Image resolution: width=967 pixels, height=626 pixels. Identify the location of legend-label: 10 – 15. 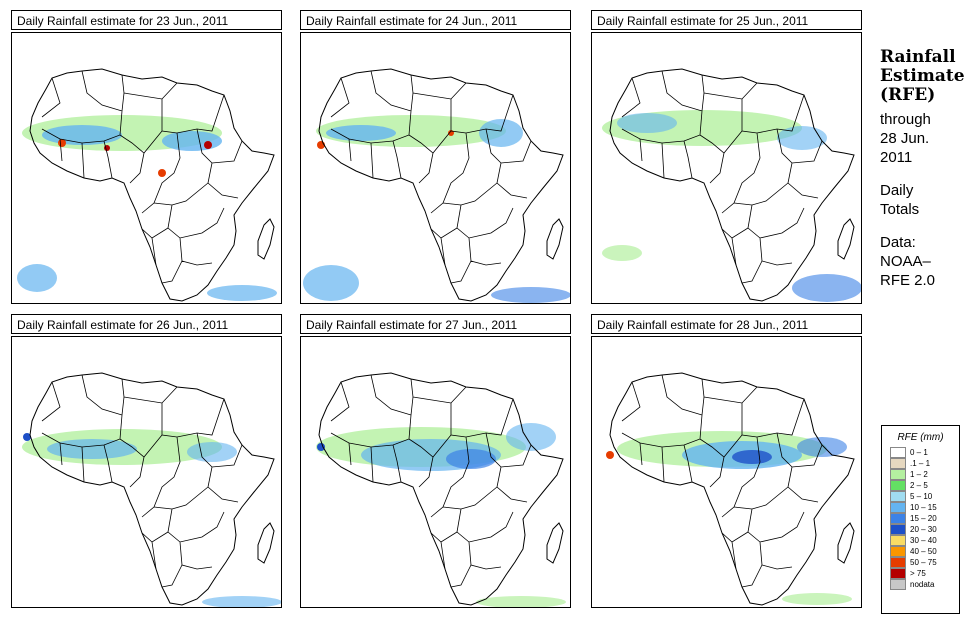
(923, 507).